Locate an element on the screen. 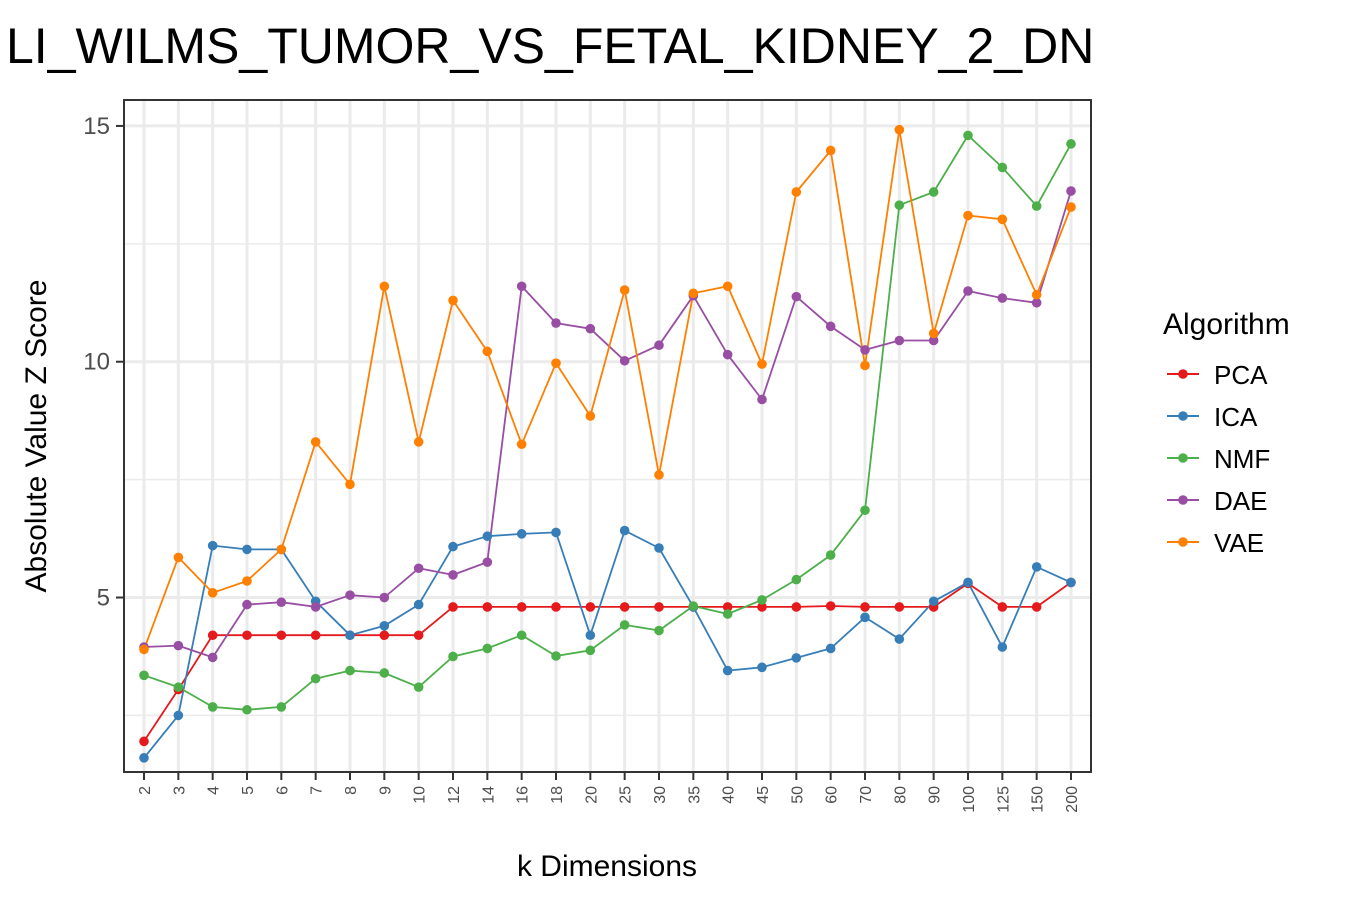 The width and height of the screenshot is (1350, 900). legend-label-pca: PCA is located at coordinates (1241, 375).